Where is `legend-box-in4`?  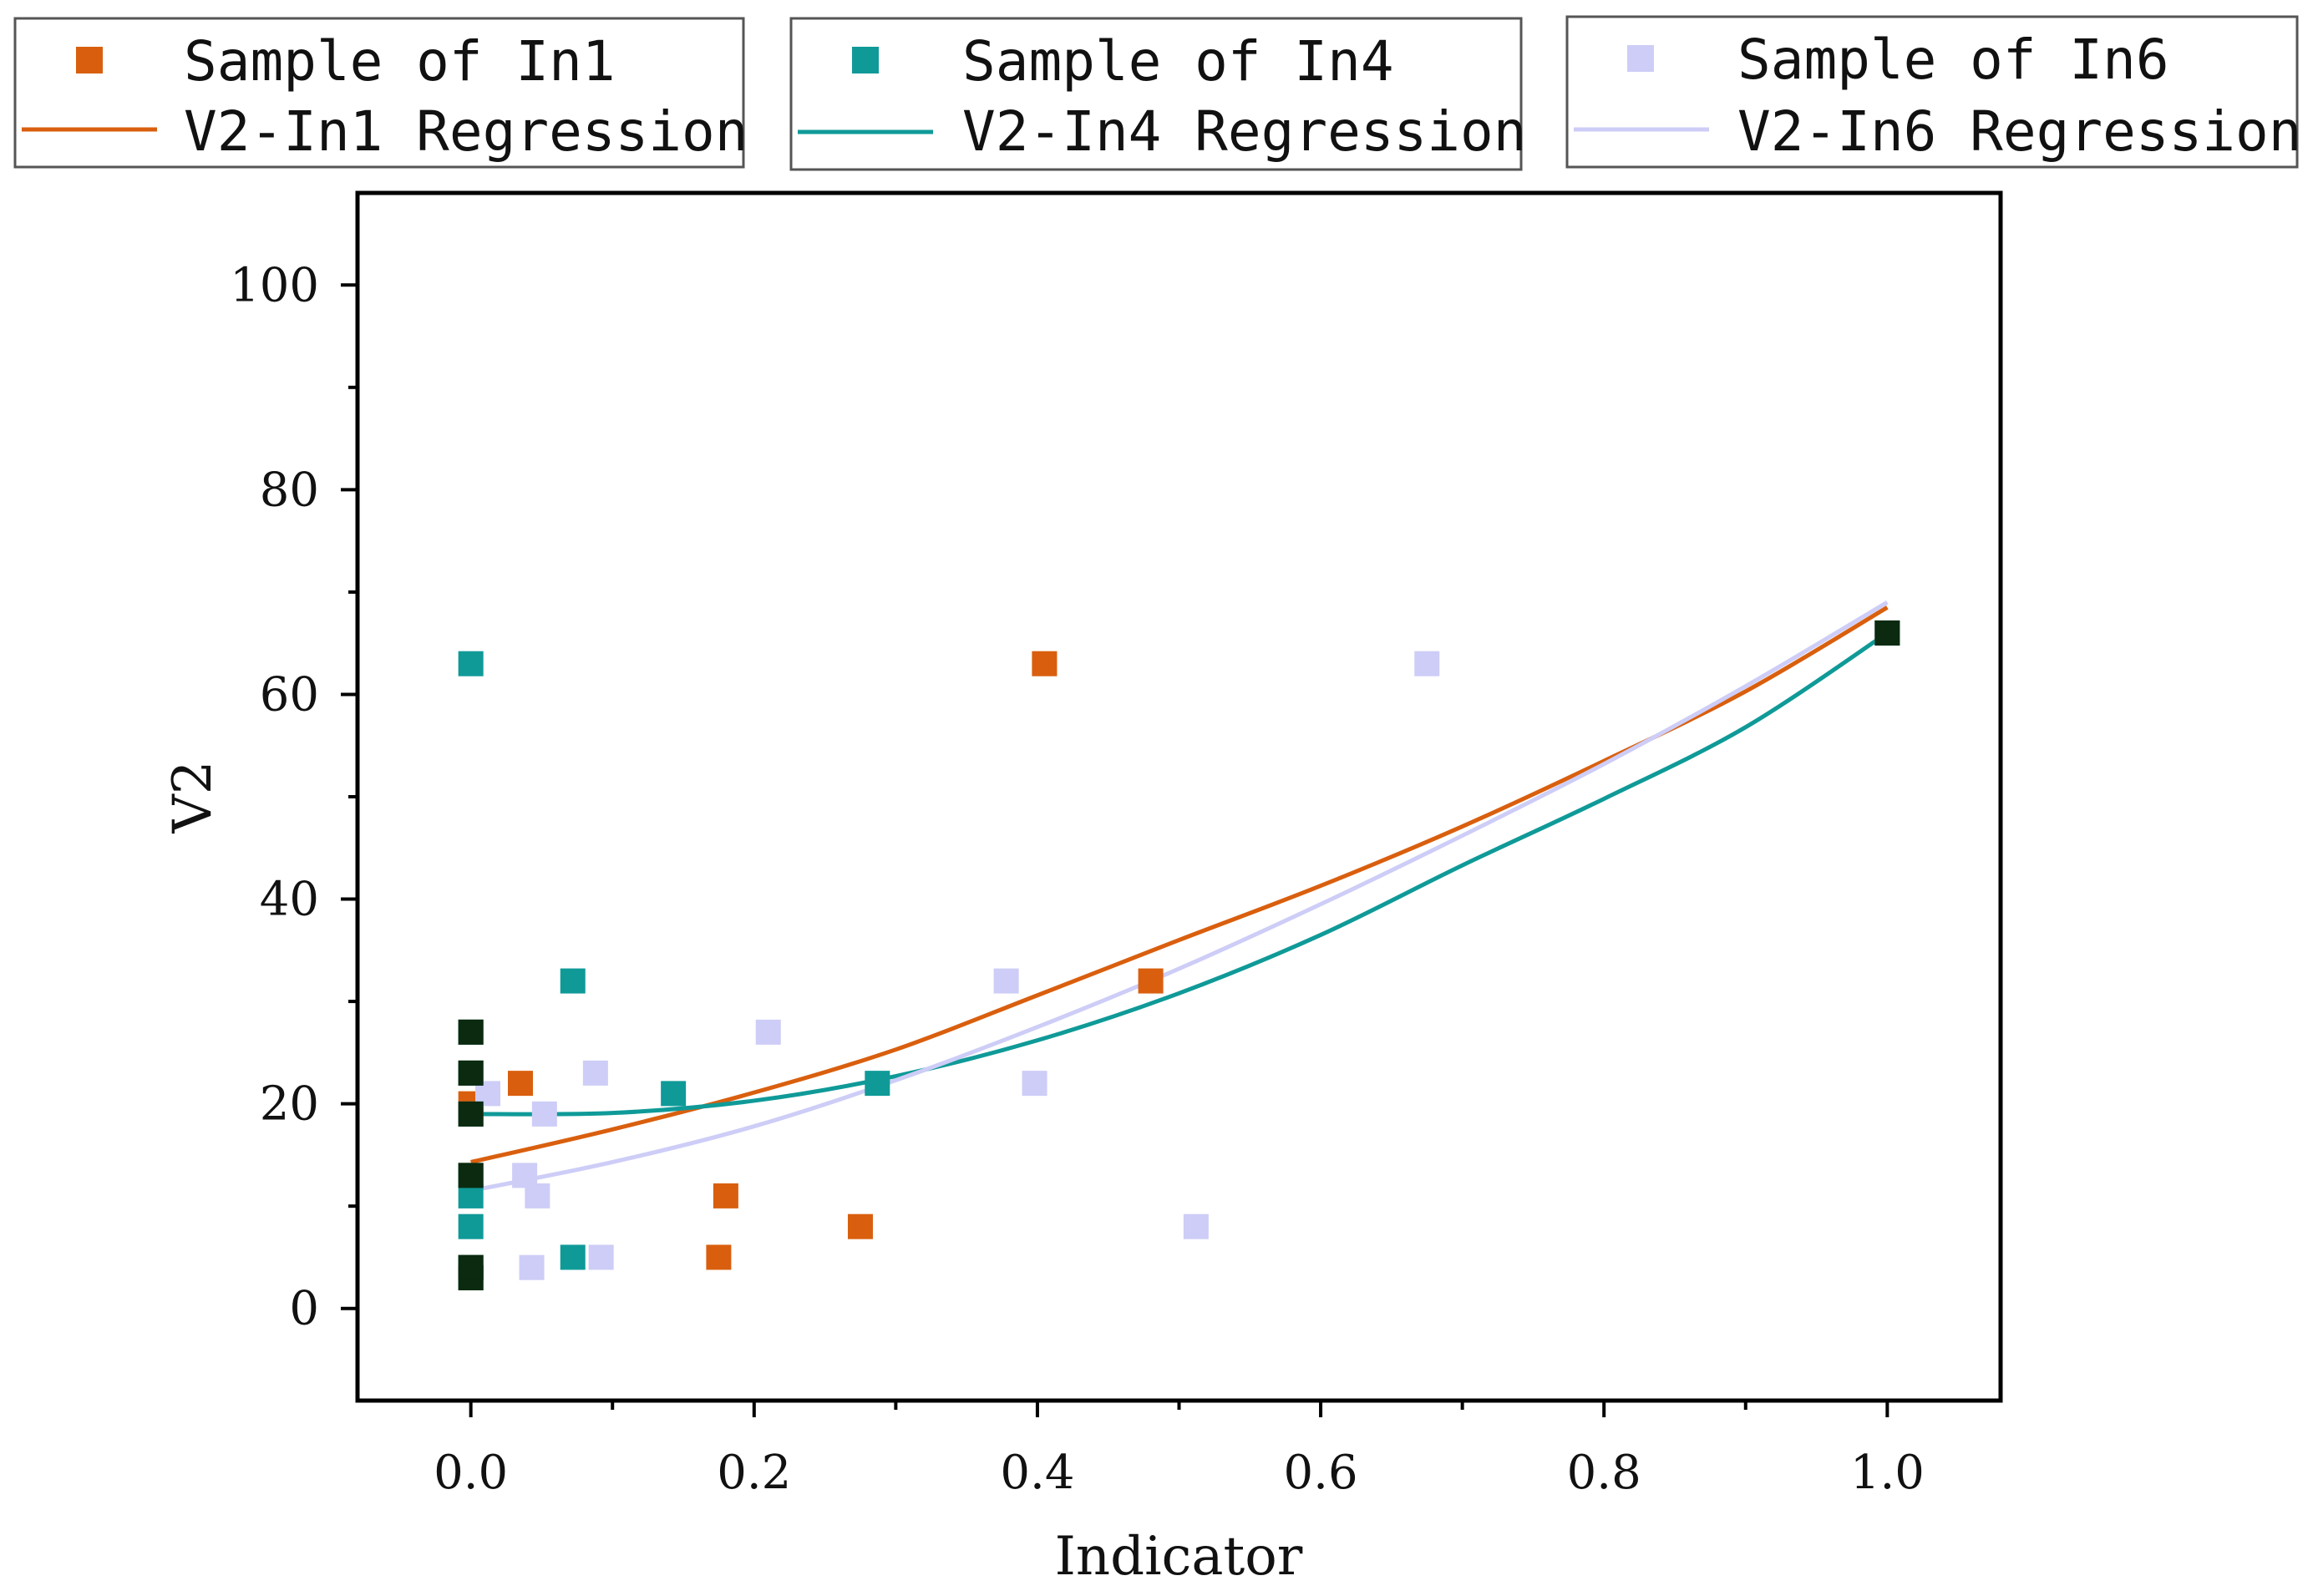 legend-box-in4 is located at coordinates (1156, 94).